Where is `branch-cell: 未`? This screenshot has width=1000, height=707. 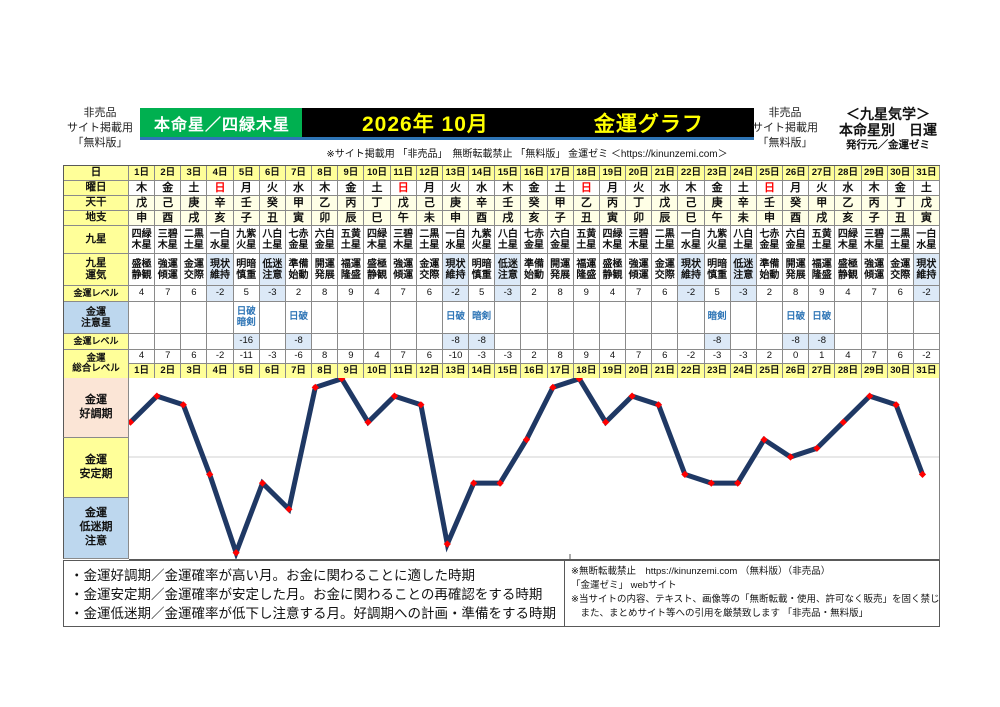
branch-cell: 未 is located at coordinates (429, 218).